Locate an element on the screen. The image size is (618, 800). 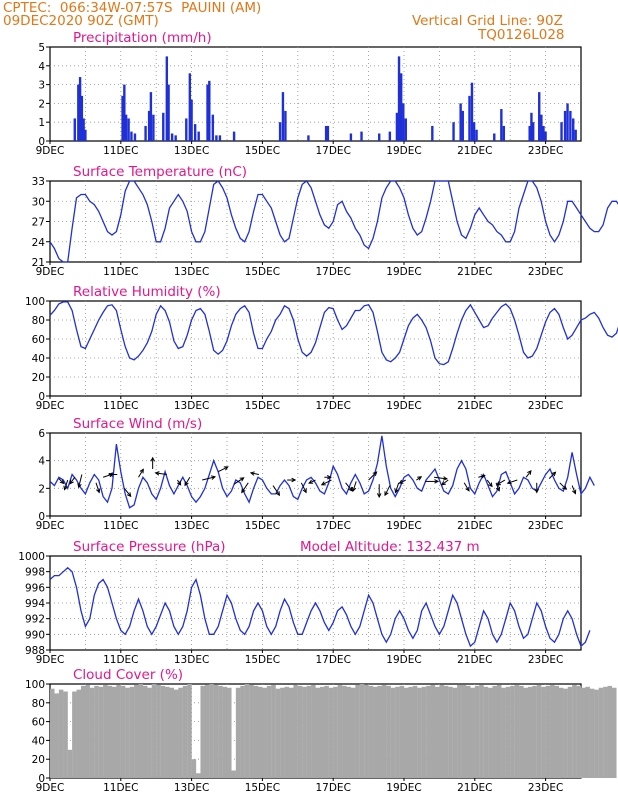
wind-xtick-label: 9DEC is located at coordinates (50, 526).